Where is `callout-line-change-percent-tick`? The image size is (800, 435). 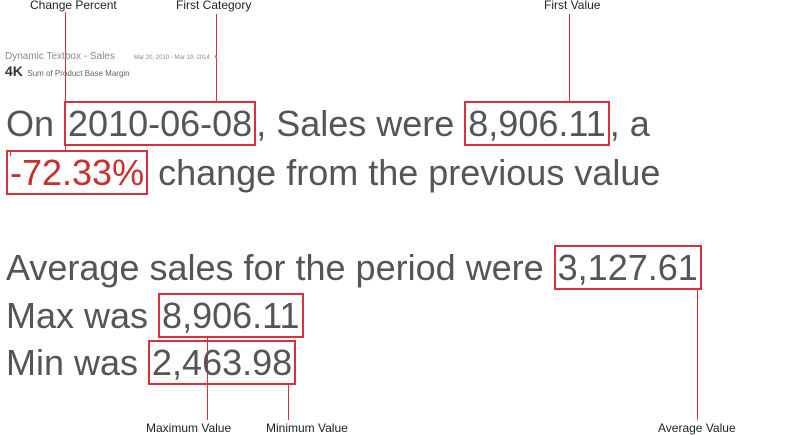 callout-line-change-percent-tick is located at coordinates (10, 153).